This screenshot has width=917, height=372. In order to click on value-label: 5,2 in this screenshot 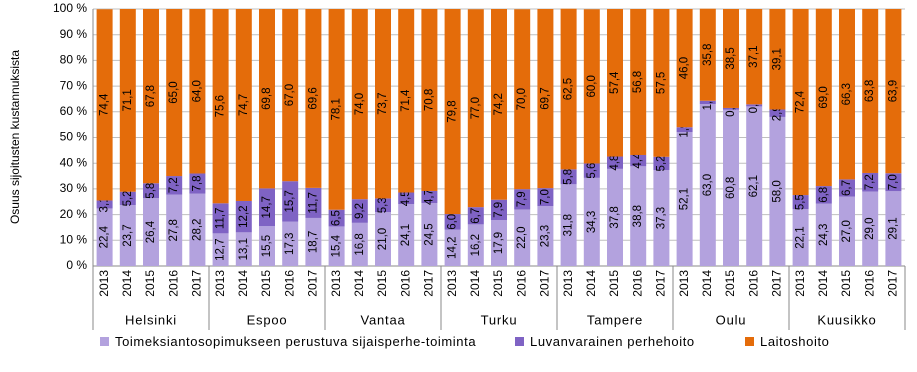, I will do `click(128, 198)`.